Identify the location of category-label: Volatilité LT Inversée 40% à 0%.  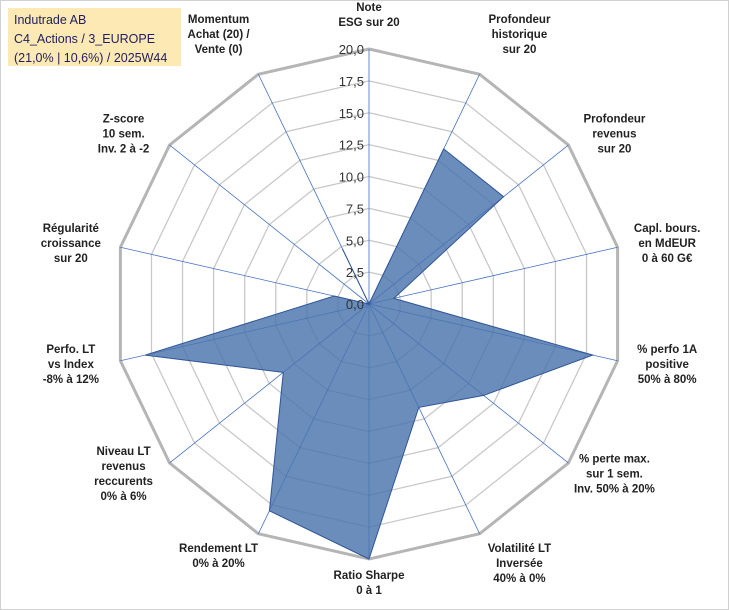
(519, 564).